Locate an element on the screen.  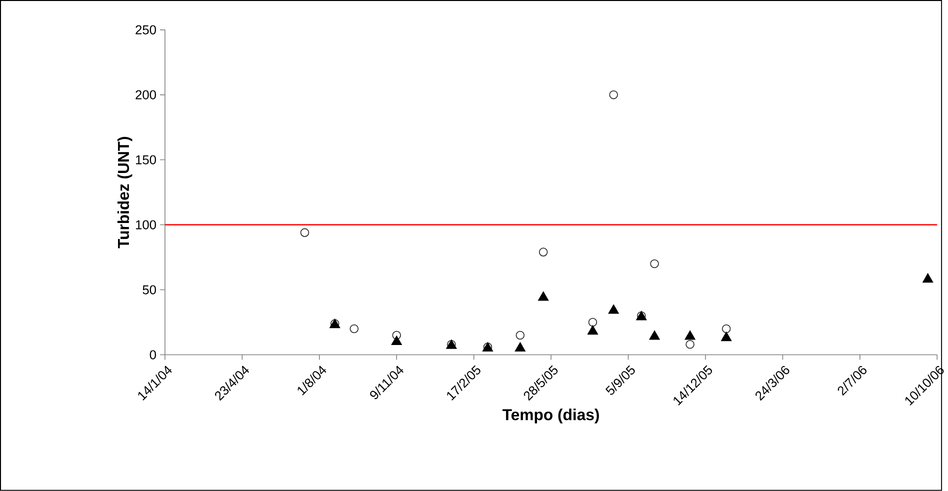
y-tick-label: 50 is located at coordinates (149, 289).